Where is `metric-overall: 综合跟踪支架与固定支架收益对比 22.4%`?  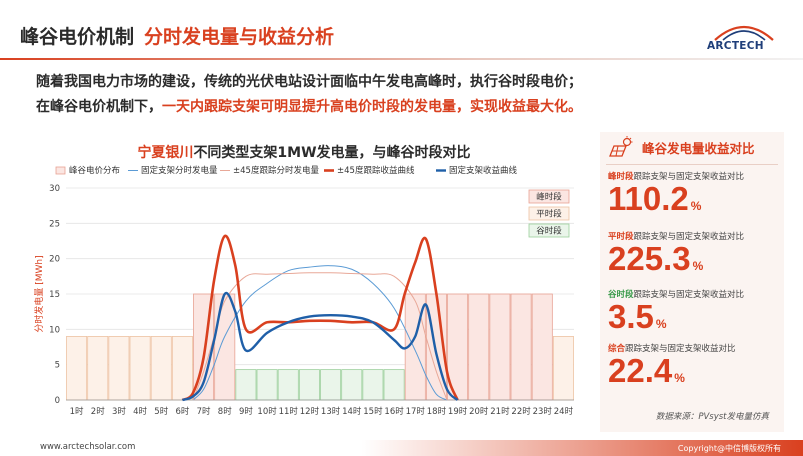 metric-overall: 综合跟踪支架与固定支架收益对比 22.4% is located at coordinates (696, 368).